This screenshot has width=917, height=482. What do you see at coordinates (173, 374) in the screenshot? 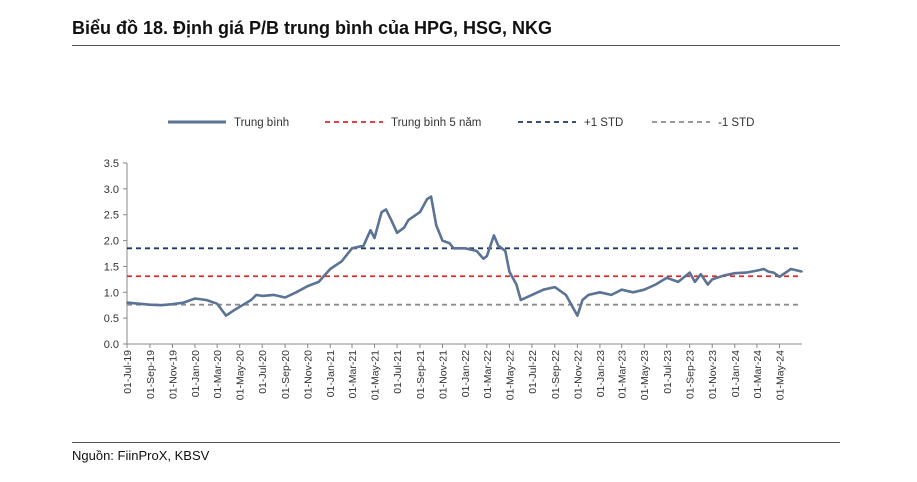
I see `x-tick-label: 01-Nov-19` at bounding box center [173, 374].